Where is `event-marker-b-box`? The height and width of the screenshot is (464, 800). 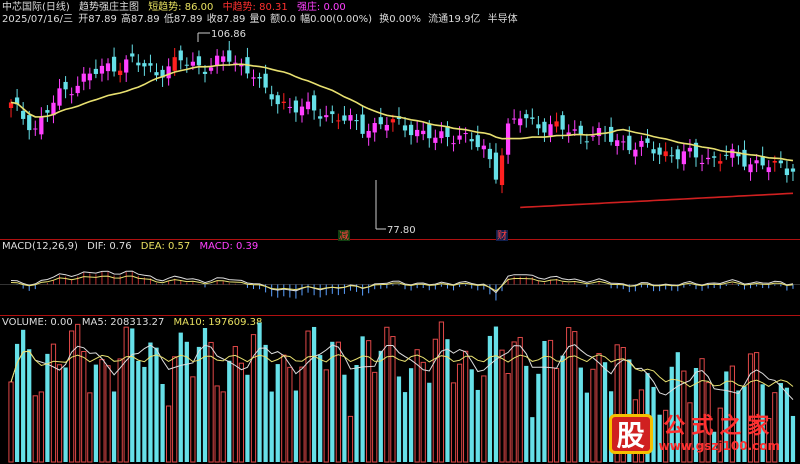
event-marker-b-box is located at coordinates (502, 235).